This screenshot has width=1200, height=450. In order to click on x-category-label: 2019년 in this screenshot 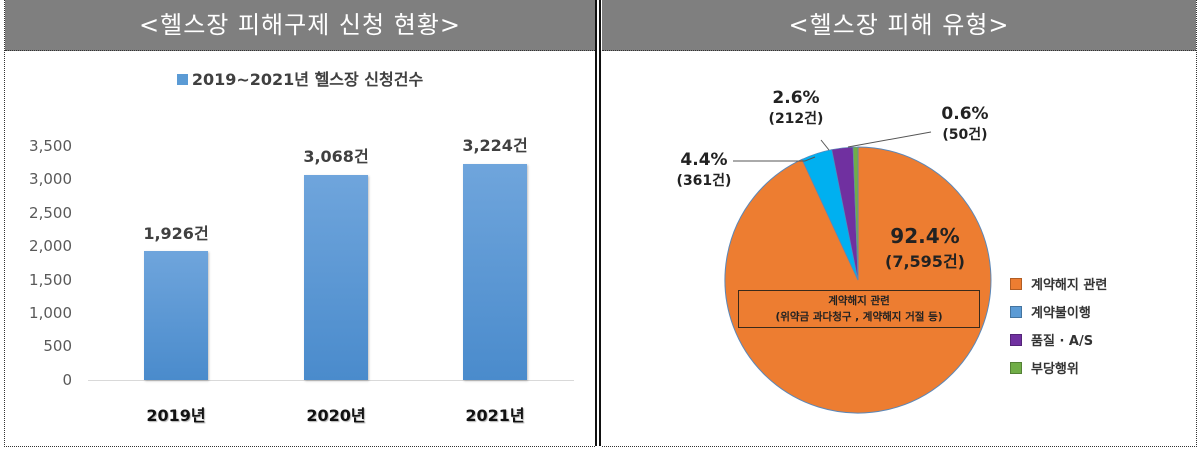, I will do `click(176, 415)`.